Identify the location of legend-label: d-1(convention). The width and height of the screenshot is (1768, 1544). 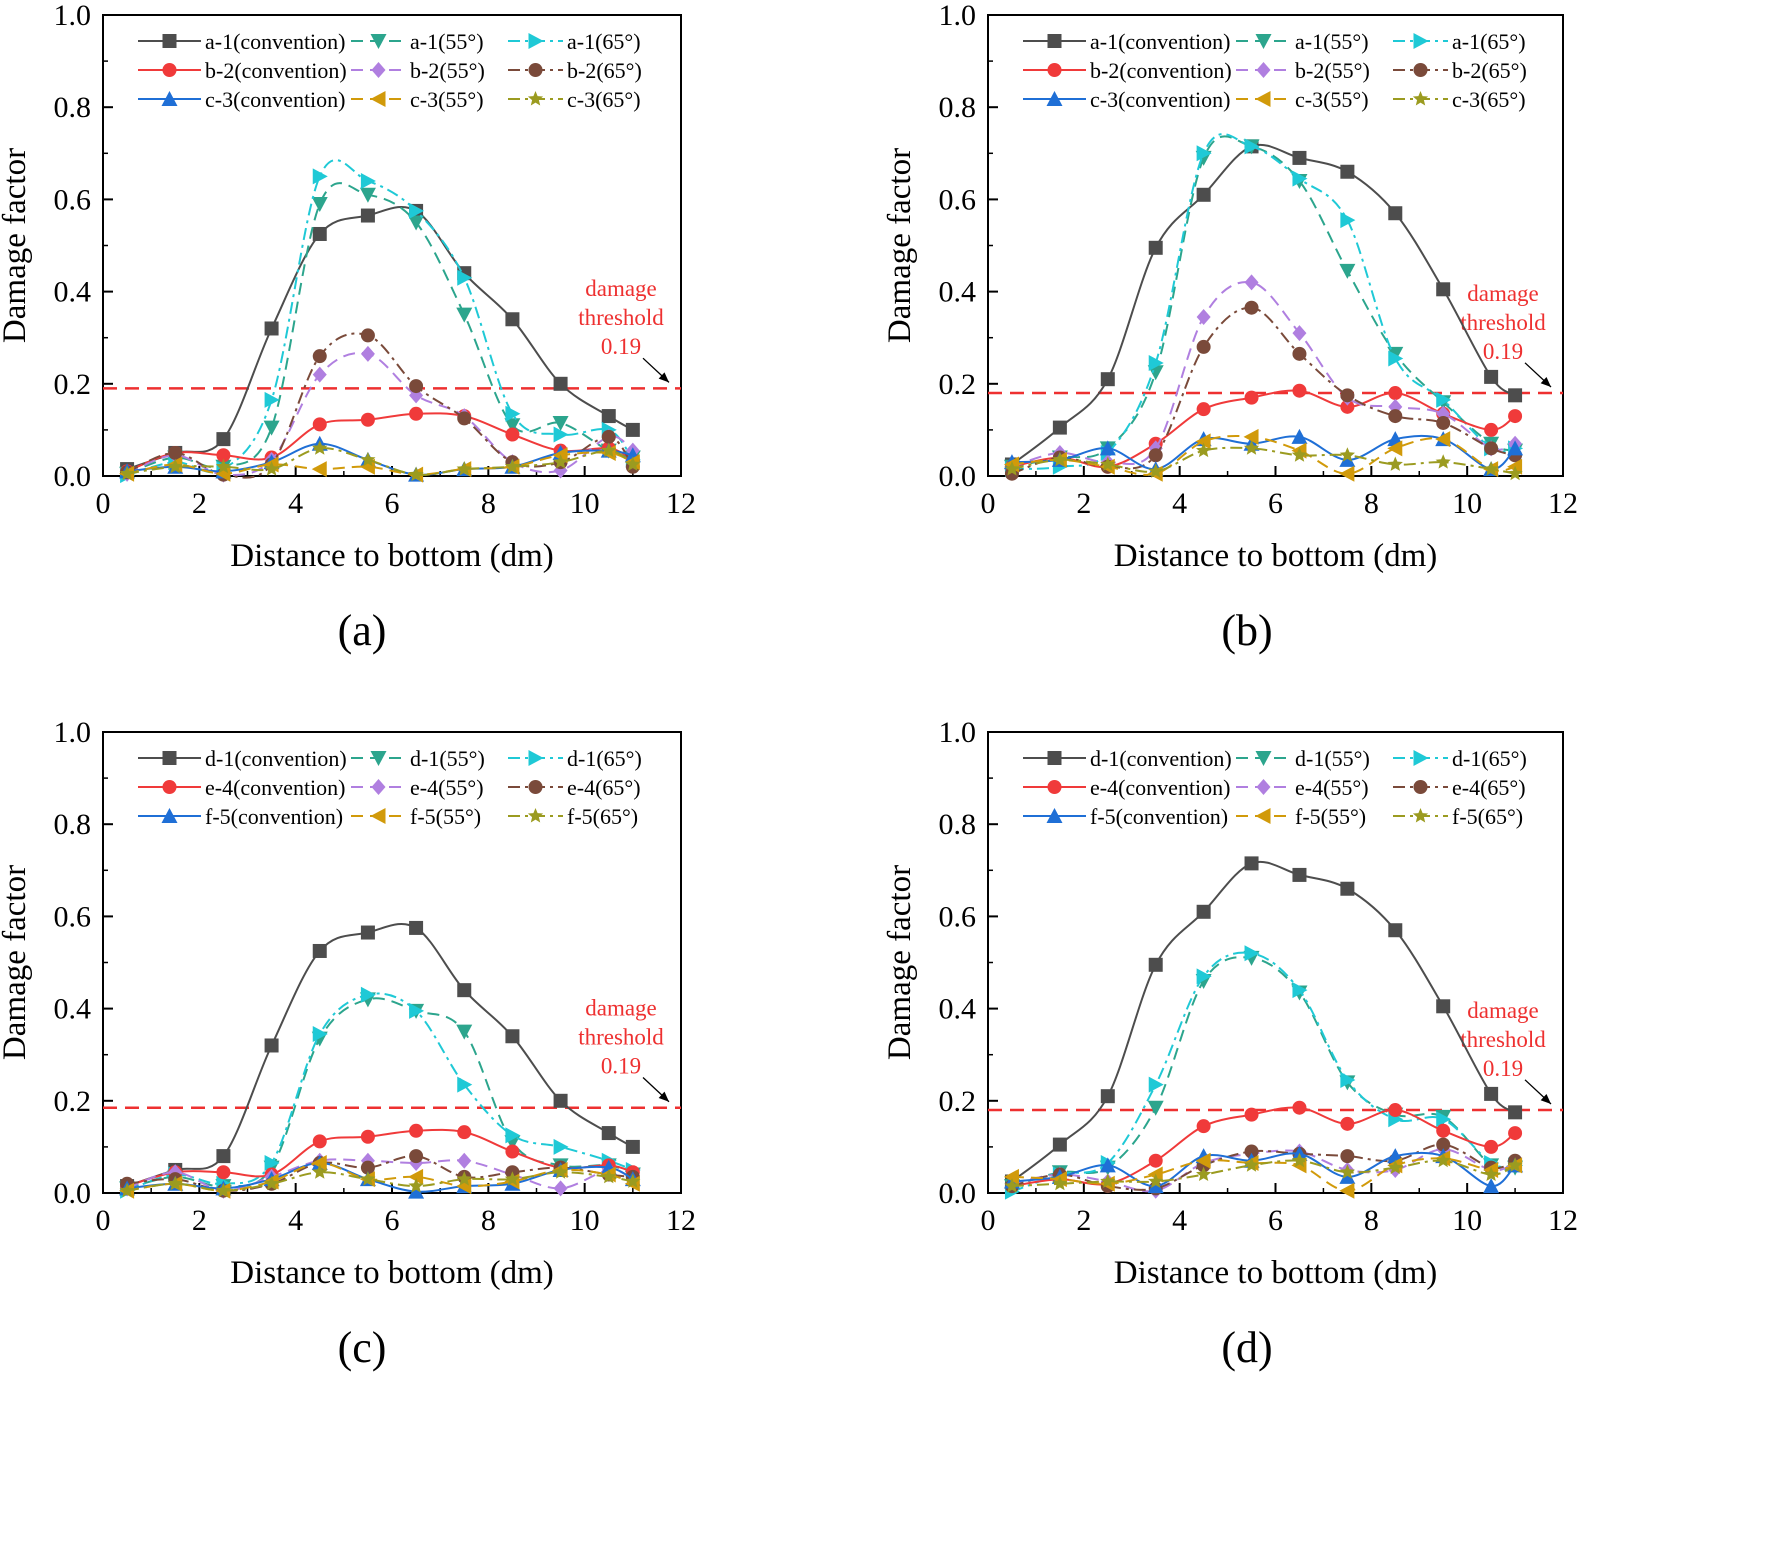
(1161, 758).